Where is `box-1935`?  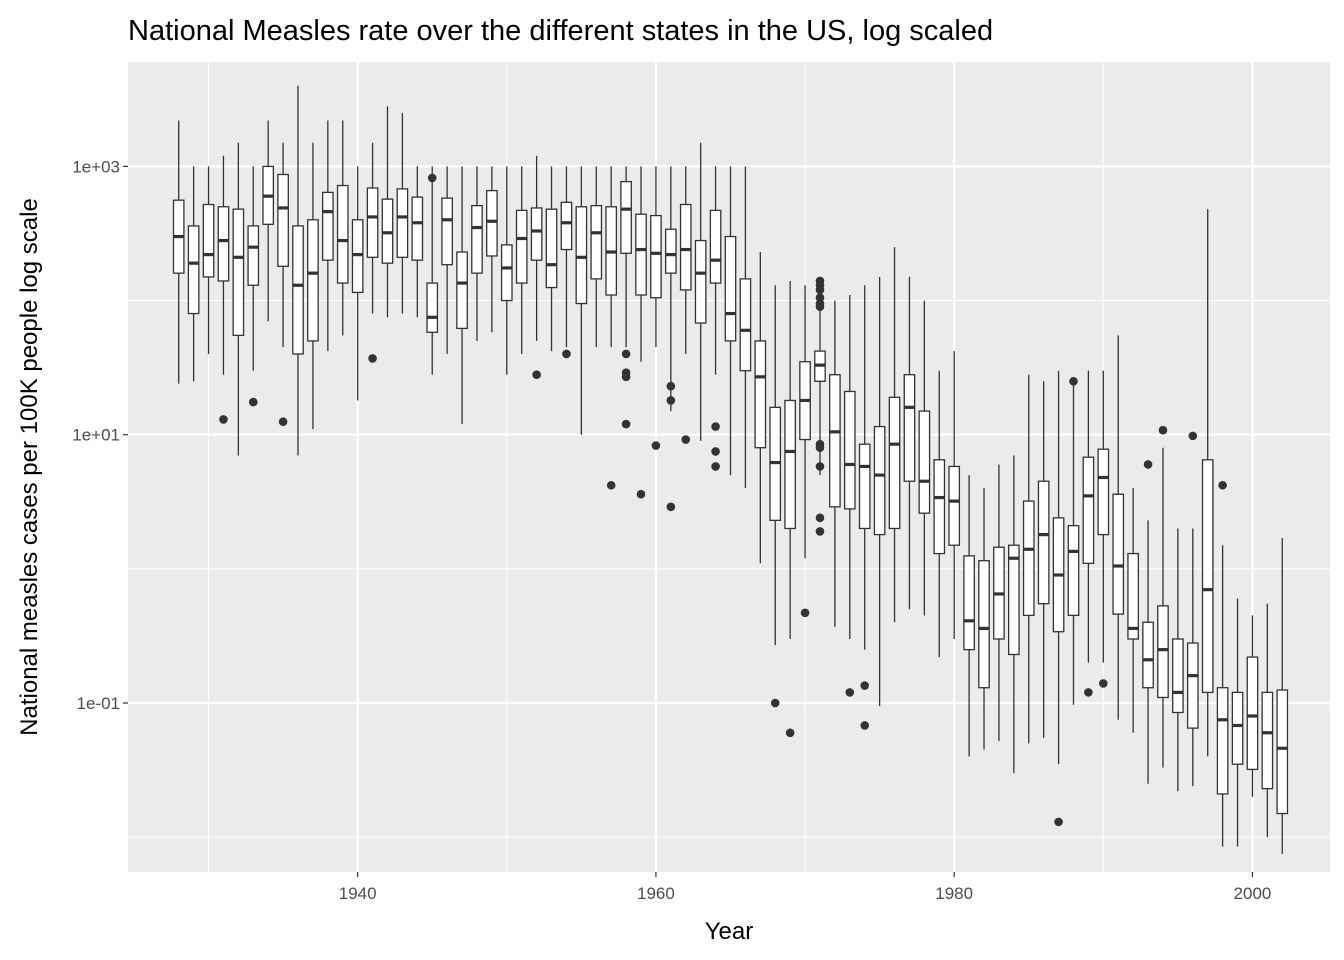 box-1935 is located at coordinates (283, 284).